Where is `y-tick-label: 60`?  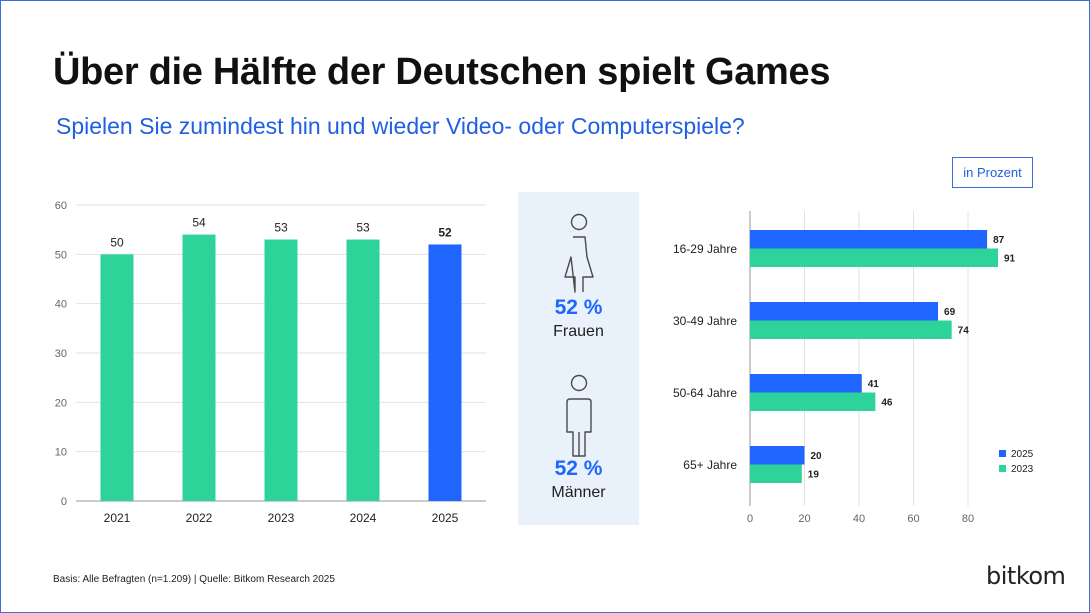 y-tick-label: 60 is located at coordinates (61, 206).